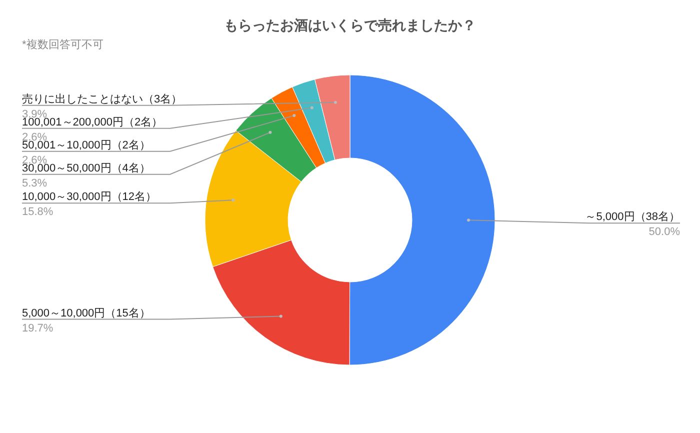 The height and width of the screenshot is (433, 700). I want to click on data-label: 50.0%, so click(664, 232).